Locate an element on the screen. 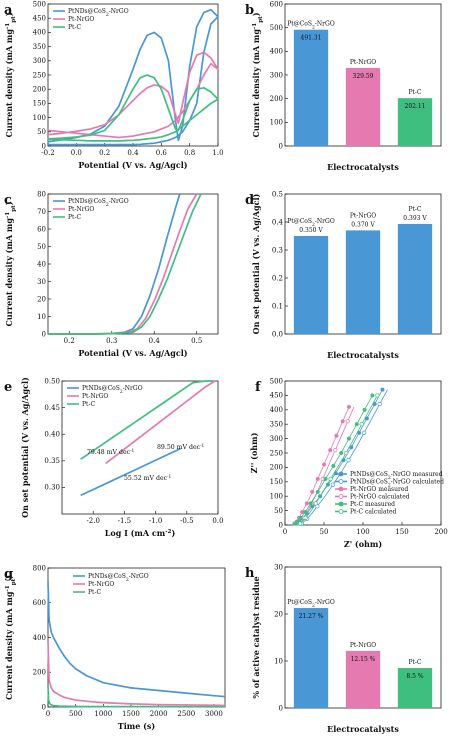  x-tick-label: 1500 is located at coordinates (131, 714).